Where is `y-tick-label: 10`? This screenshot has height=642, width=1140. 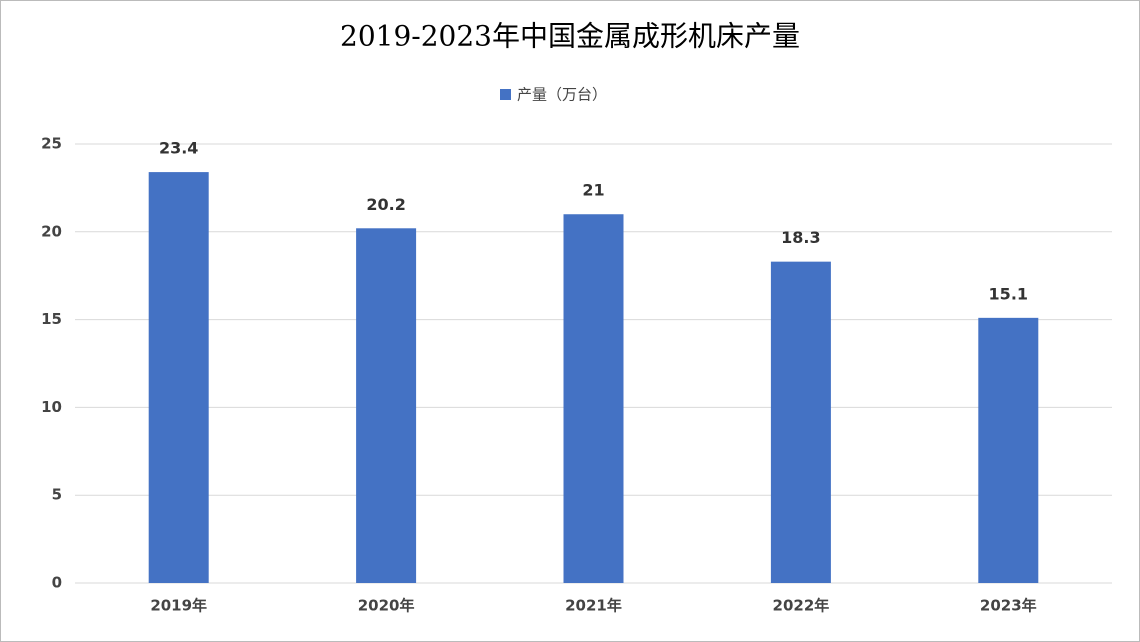
y-tick-label: 10 is located at coordinates (51, 407).